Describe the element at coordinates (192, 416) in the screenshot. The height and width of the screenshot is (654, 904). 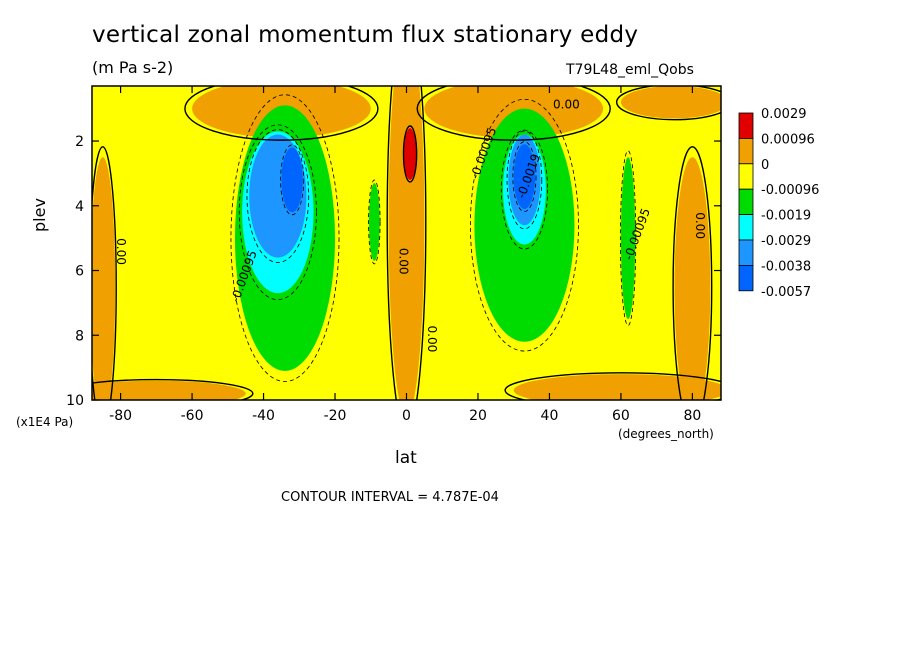
I see `x-tick-label-1: -60` at that location.